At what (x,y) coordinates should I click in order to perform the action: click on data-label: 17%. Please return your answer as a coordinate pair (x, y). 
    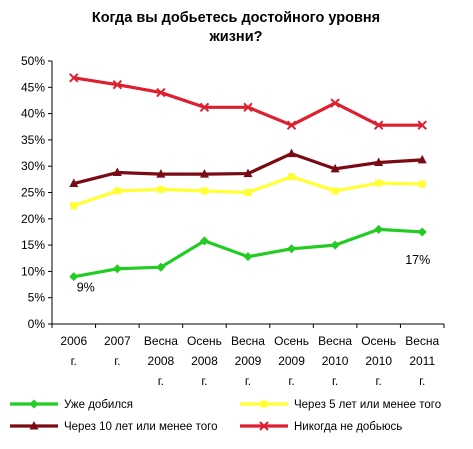
    Looking at the image, I should click on (417, 260).